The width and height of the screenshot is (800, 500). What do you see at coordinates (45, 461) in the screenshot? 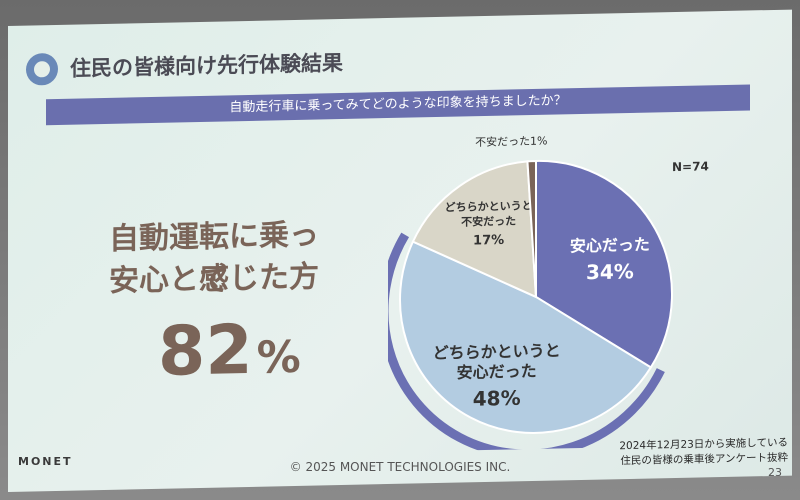
I see `monet-logo: MONET` at bounding box center [45, 461].